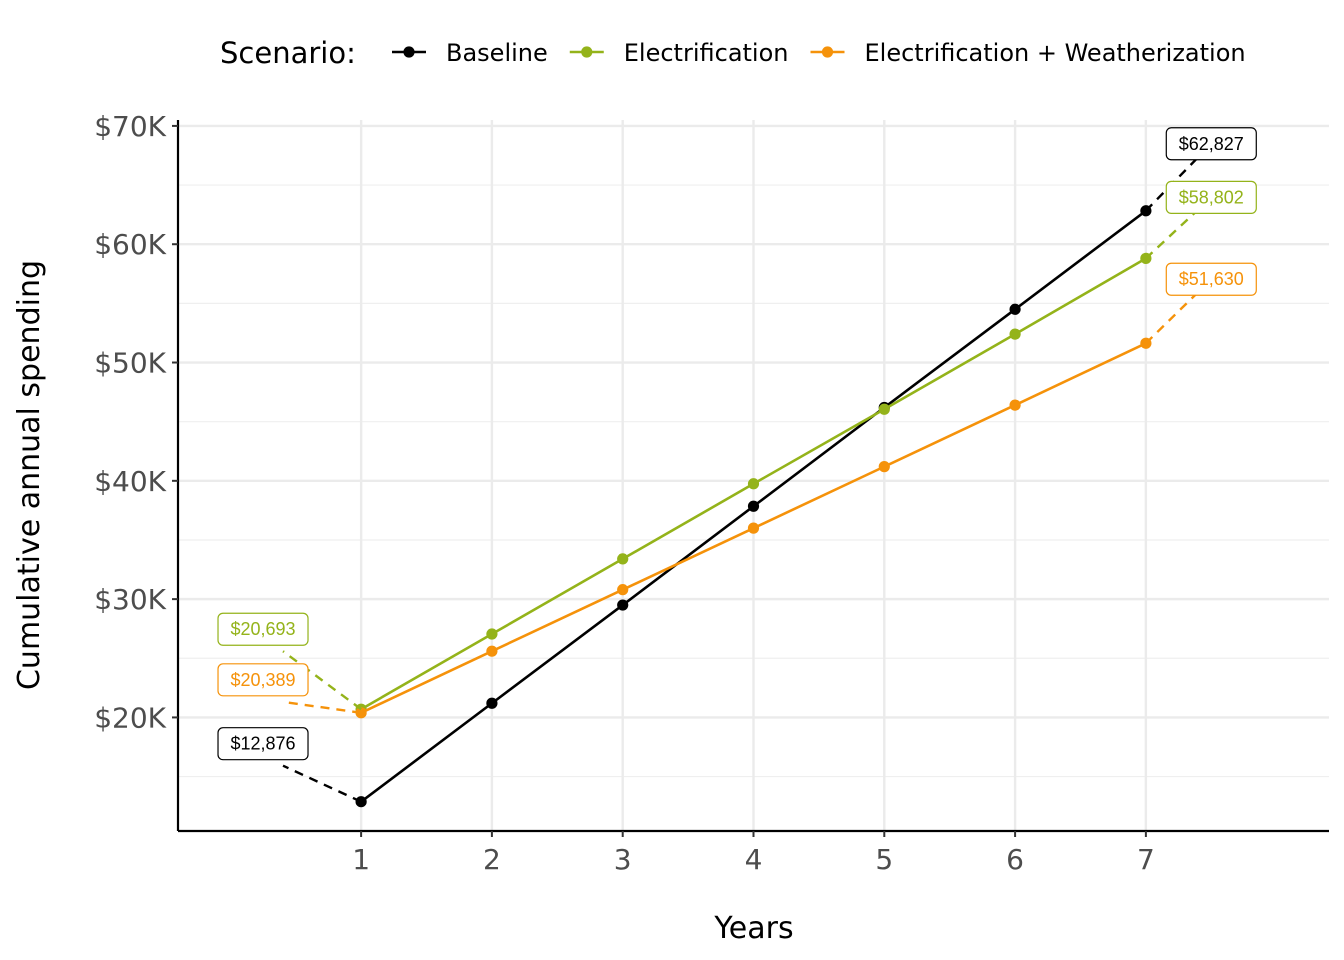 This screenshot has width=1344, height=960. I want to click on y-tick-label: $20K, so click(130, 717).